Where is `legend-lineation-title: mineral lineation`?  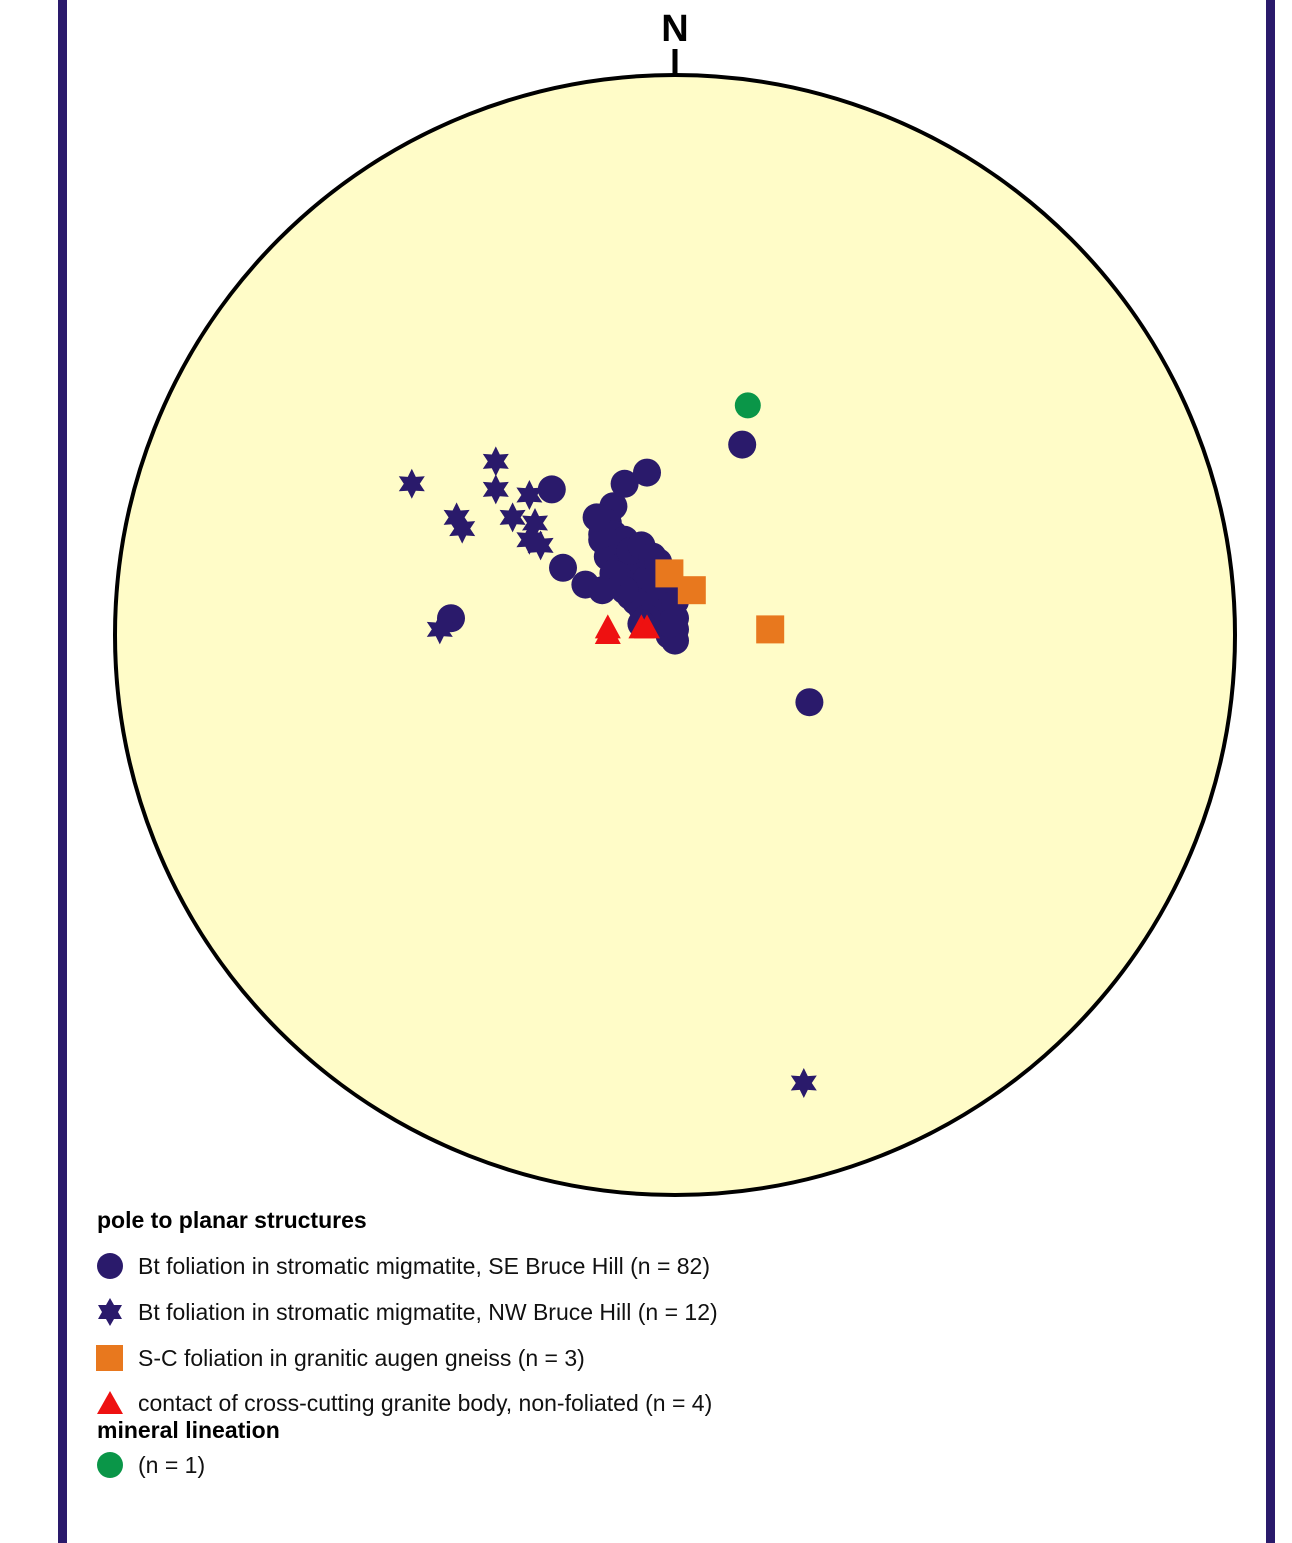
legend-lineation-title: mineral lineation is located at coordinates (188, 1430).